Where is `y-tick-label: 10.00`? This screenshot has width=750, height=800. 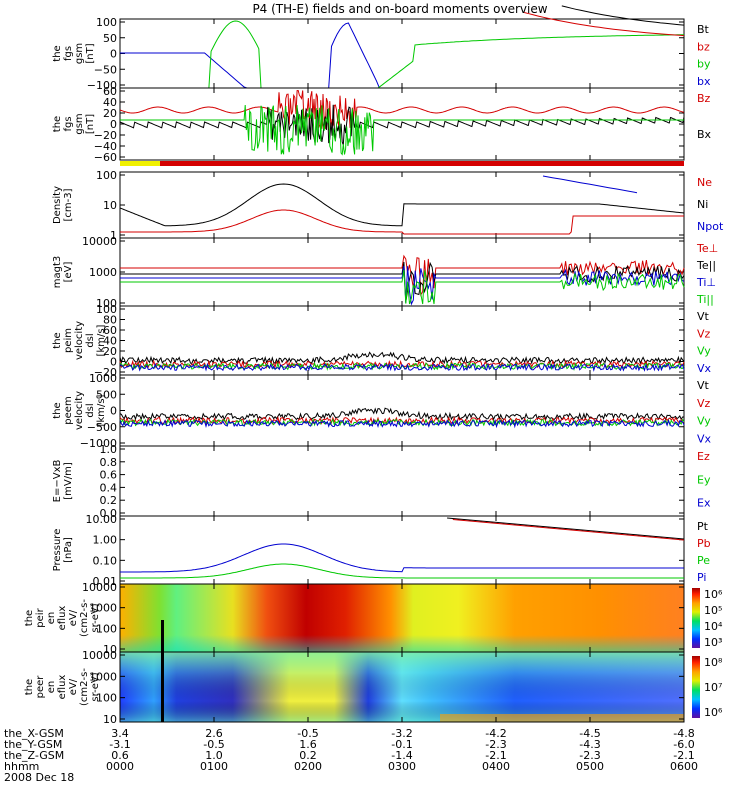
y-tick-label: 10.00 is located at coordinates (102, 519).